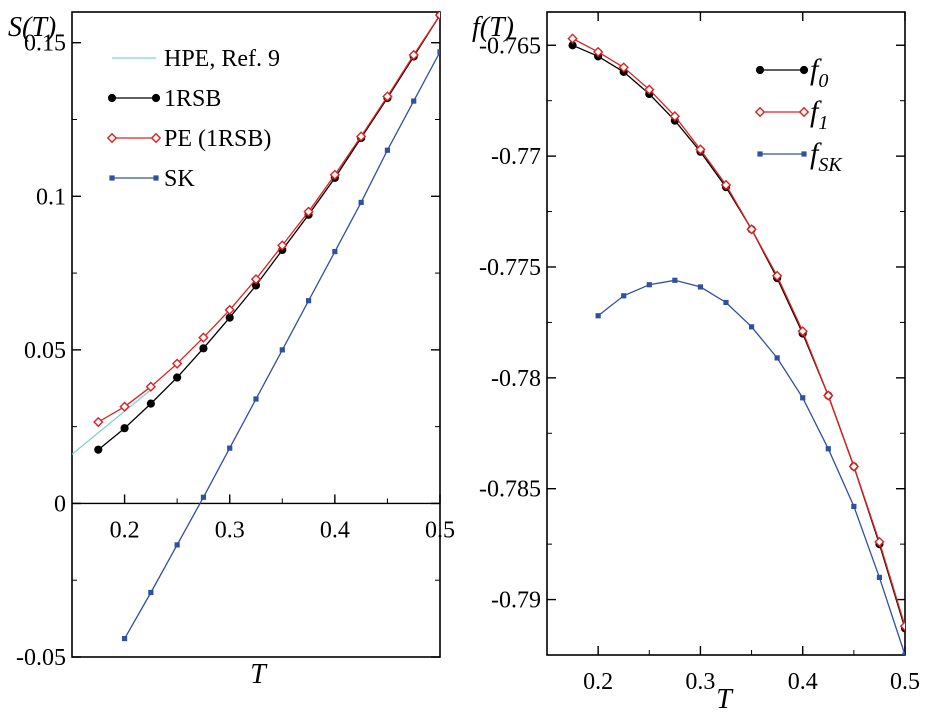 Image resolution: width=928 pixels, height=718 pixels. I want to click on y-tick-label: 0, so click(60, 504).